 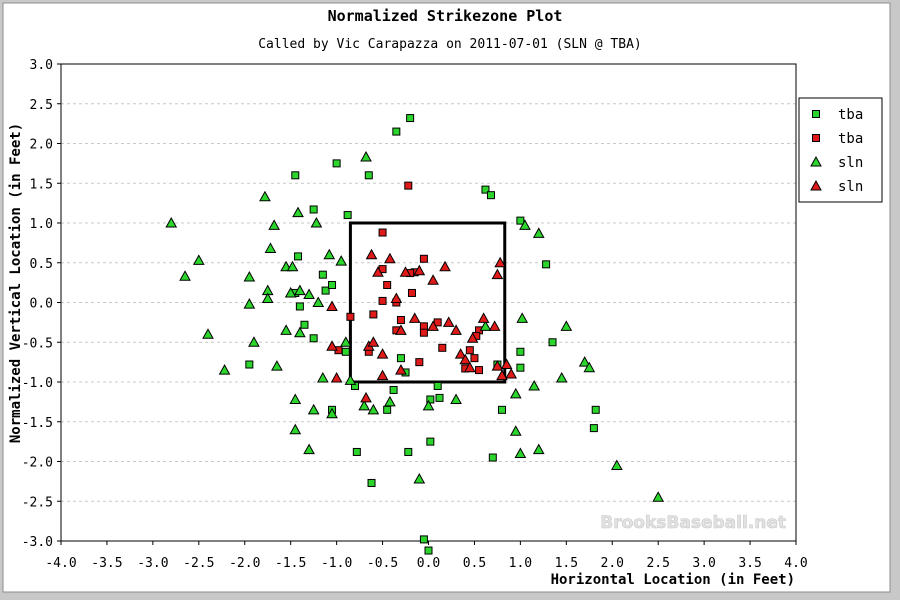 What do you see at coordinates (795, 563) in the screenshot?
I see `x-tick-label: 4.0` at bounding box center [795, 563].